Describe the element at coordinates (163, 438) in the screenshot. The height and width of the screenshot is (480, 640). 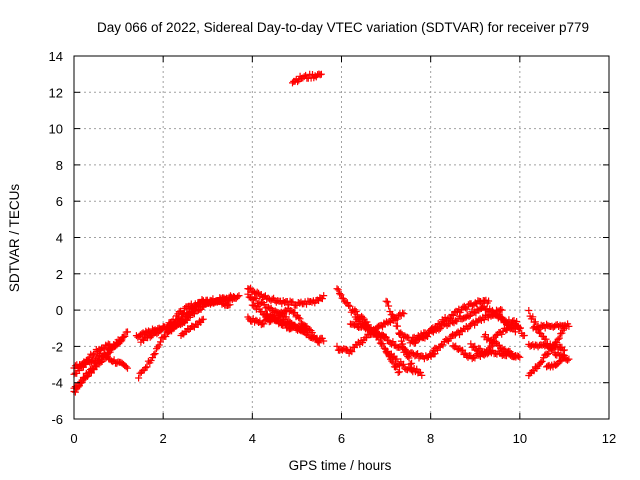
I see `x-tick-label: 2` at that location.